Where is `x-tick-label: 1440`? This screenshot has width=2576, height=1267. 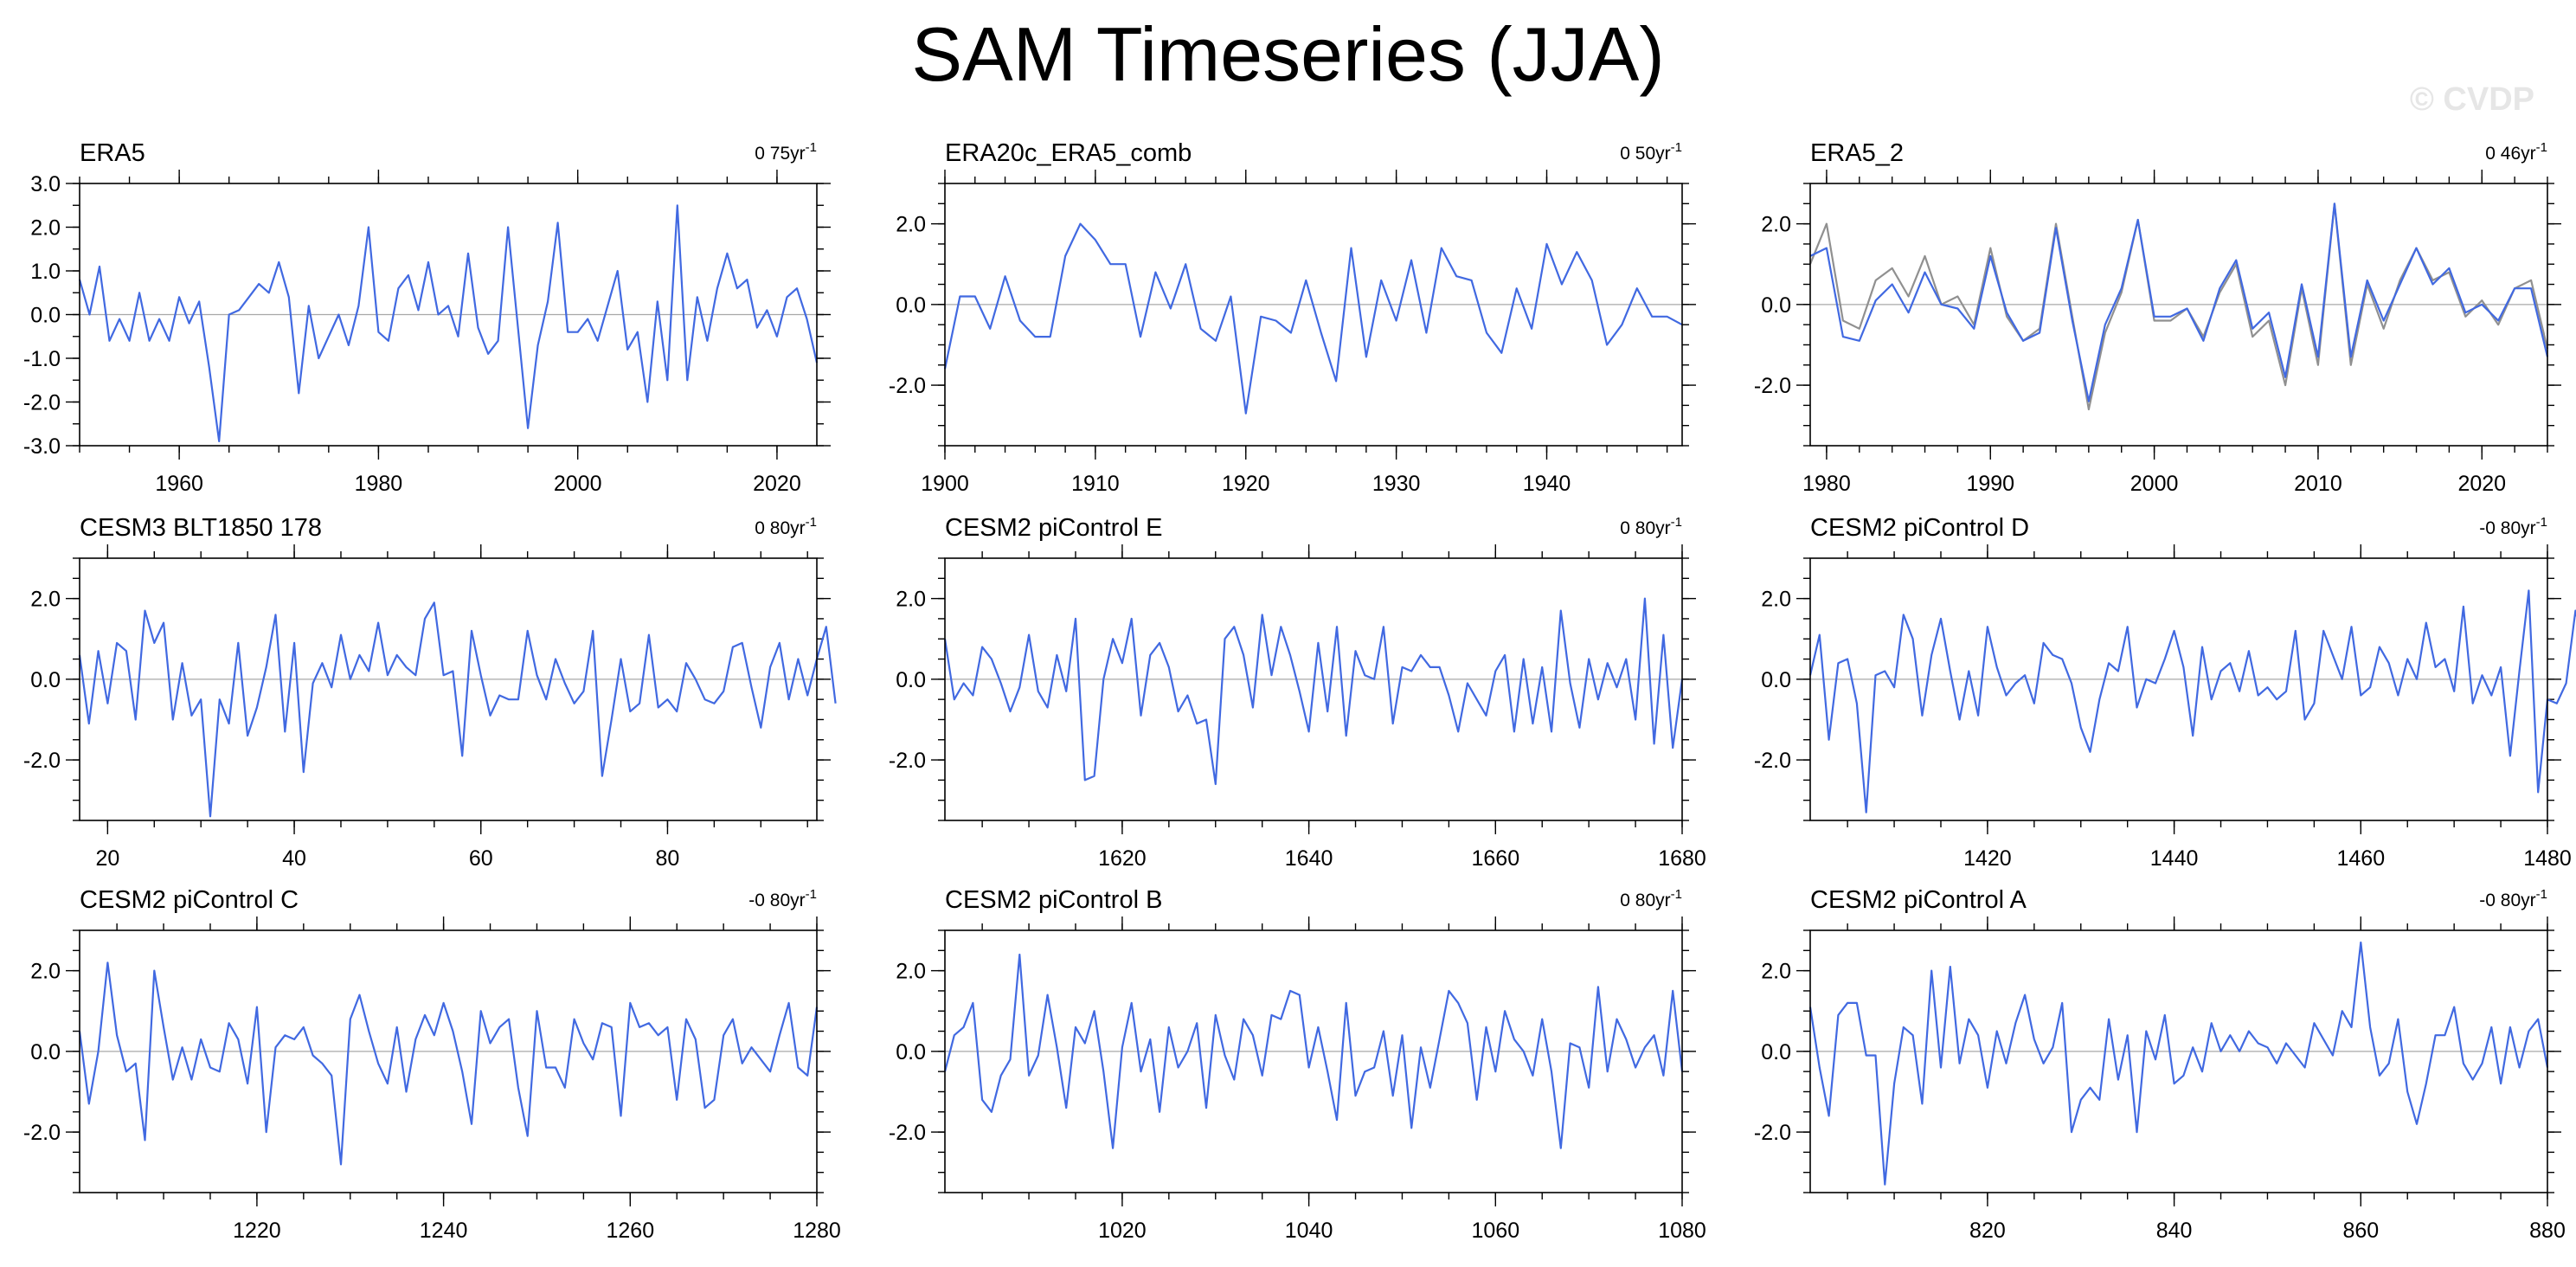
x-tick-label: 1440 is located at coordinates (2174, 858).